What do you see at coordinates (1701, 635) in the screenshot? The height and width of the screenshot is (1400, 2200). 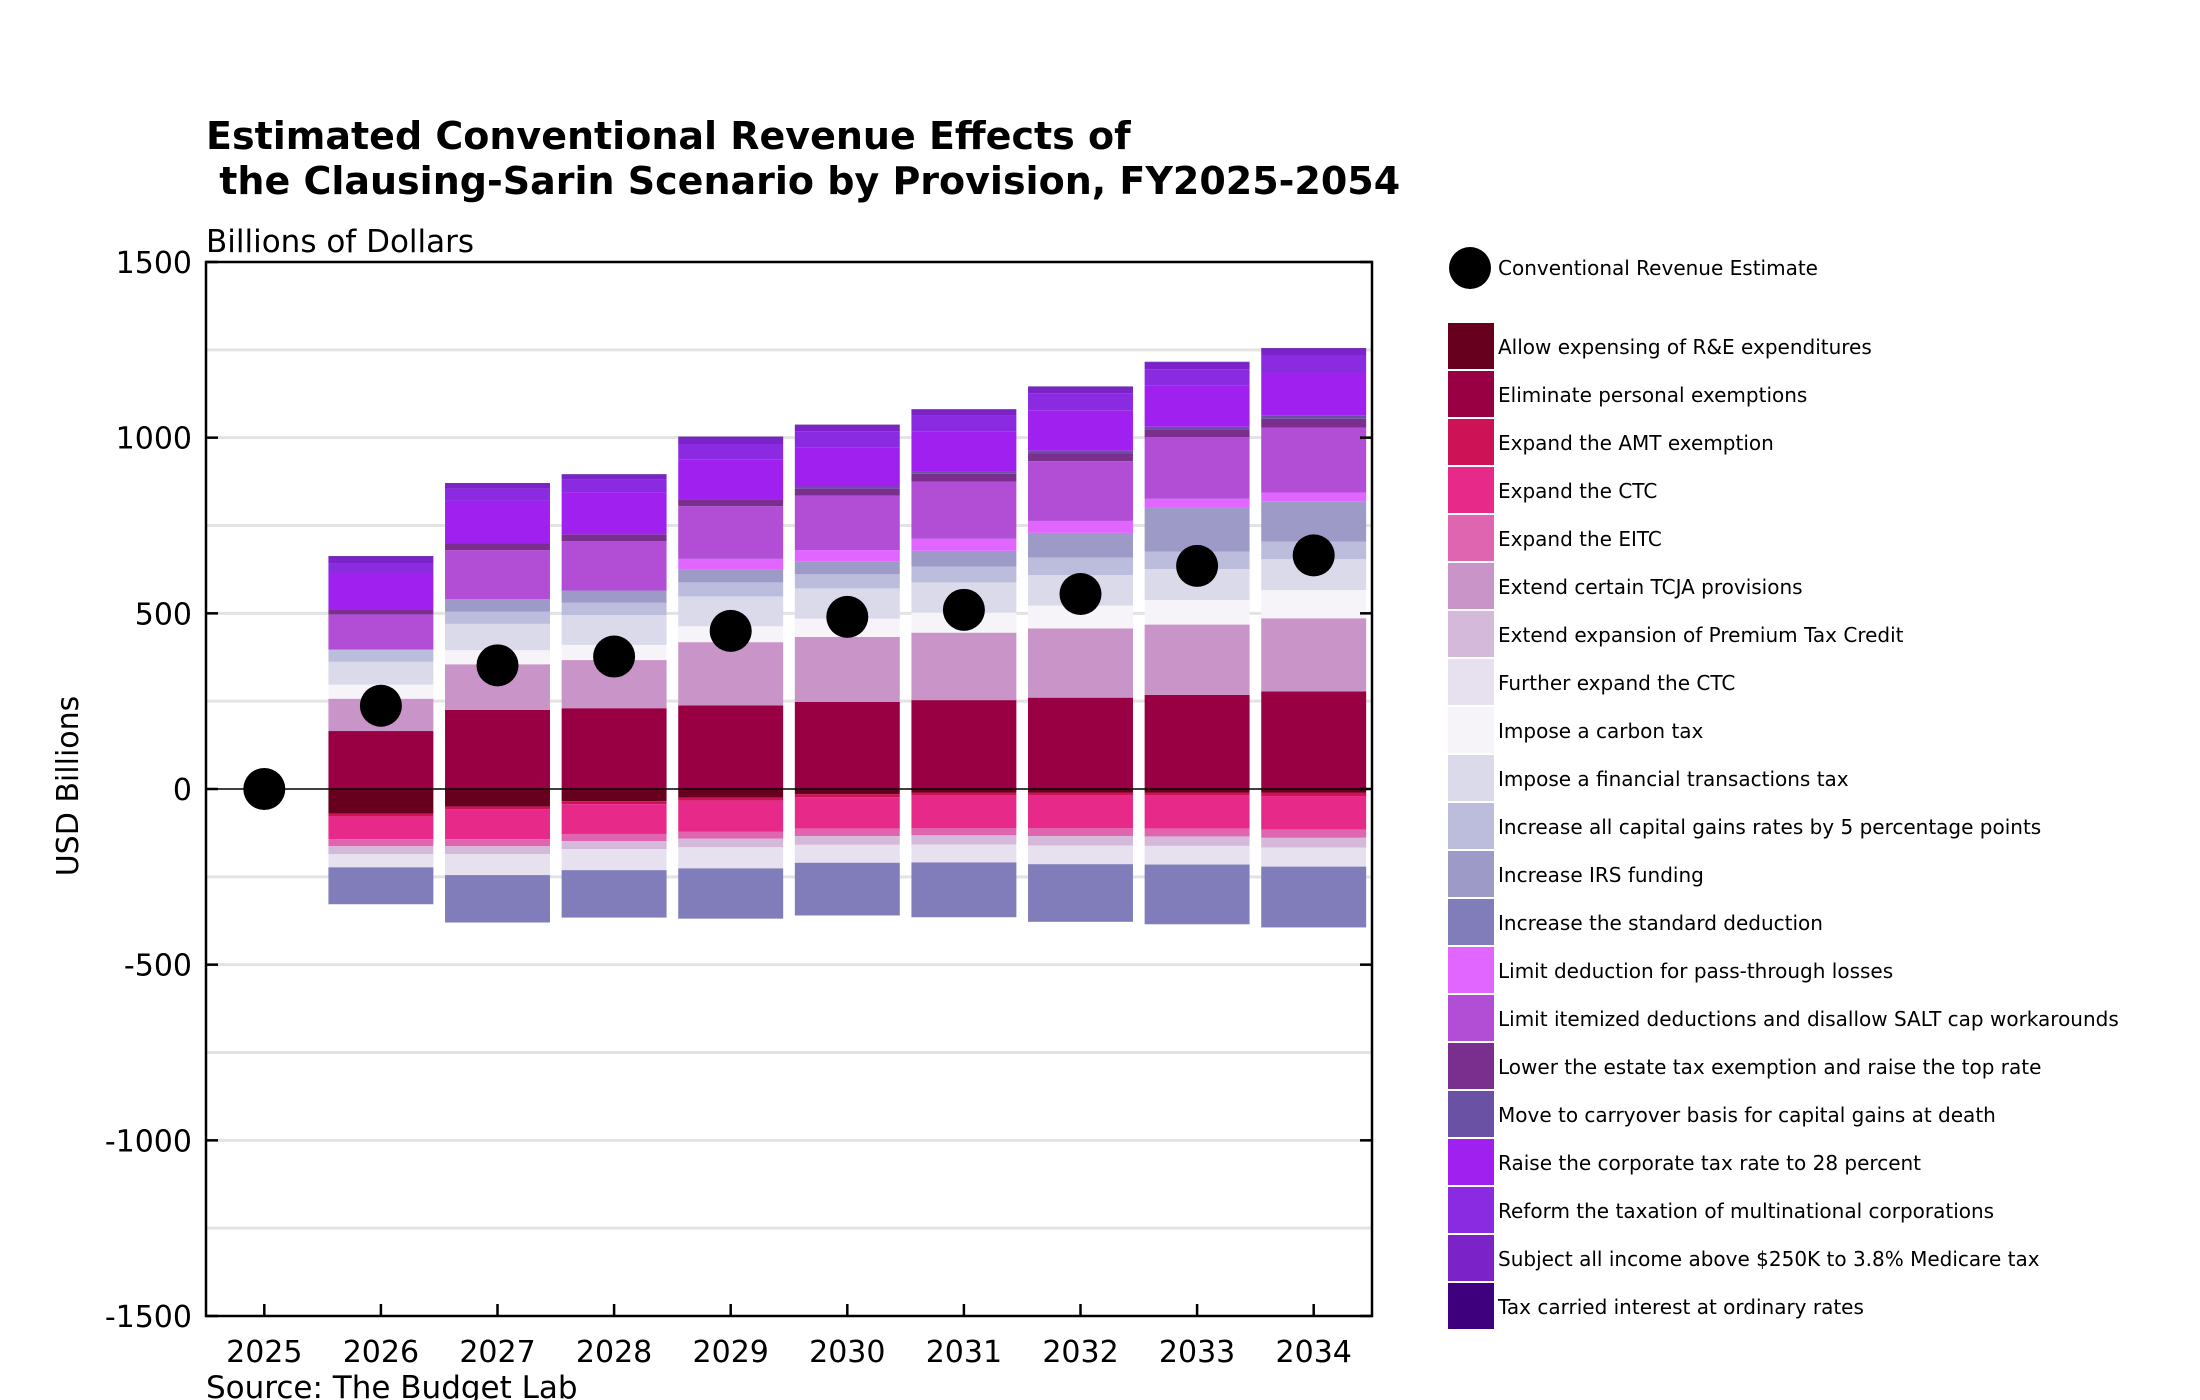 I see `legend-label: Extend expansion of Premium Tax Credit` at bounding box center [1701, 635].